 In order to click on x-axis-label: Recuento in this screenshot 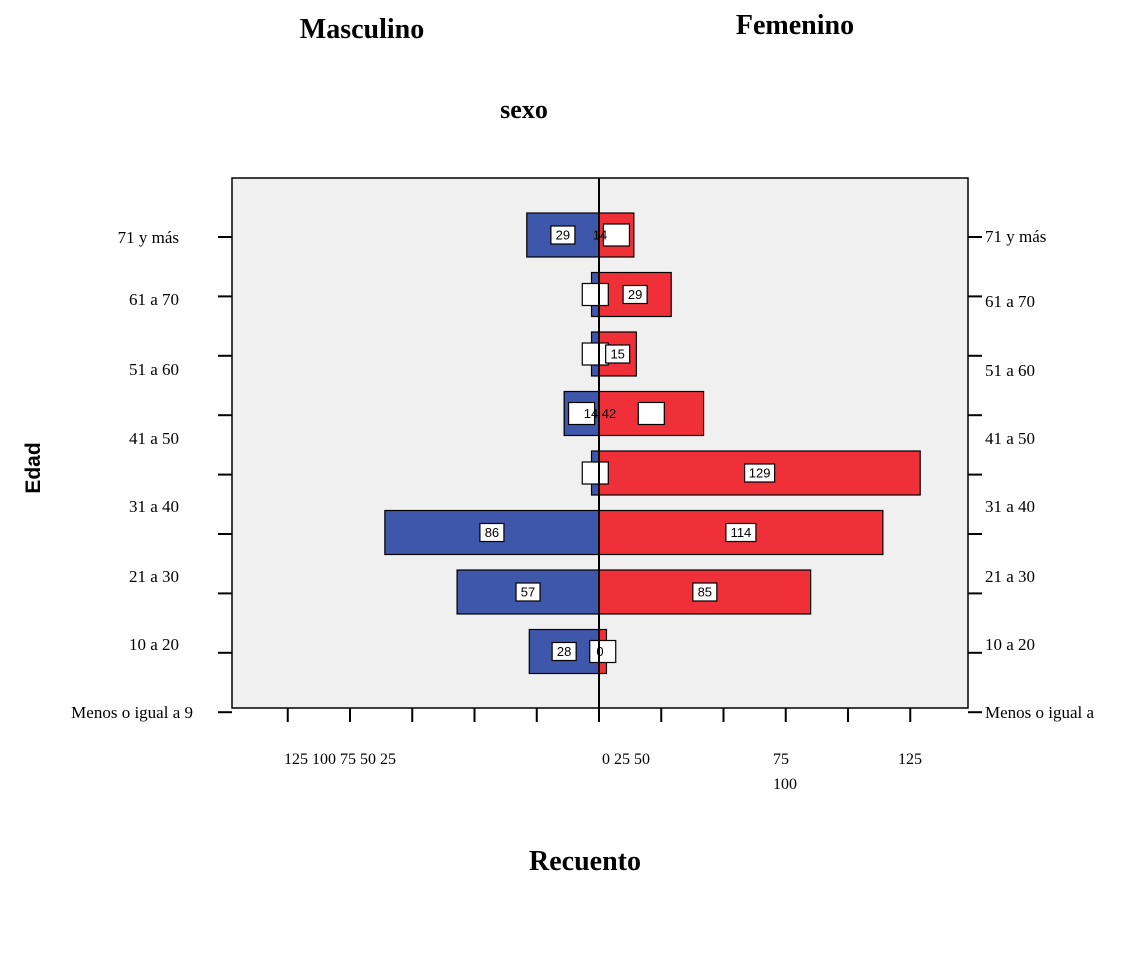, I will do `click(585, 861)`.